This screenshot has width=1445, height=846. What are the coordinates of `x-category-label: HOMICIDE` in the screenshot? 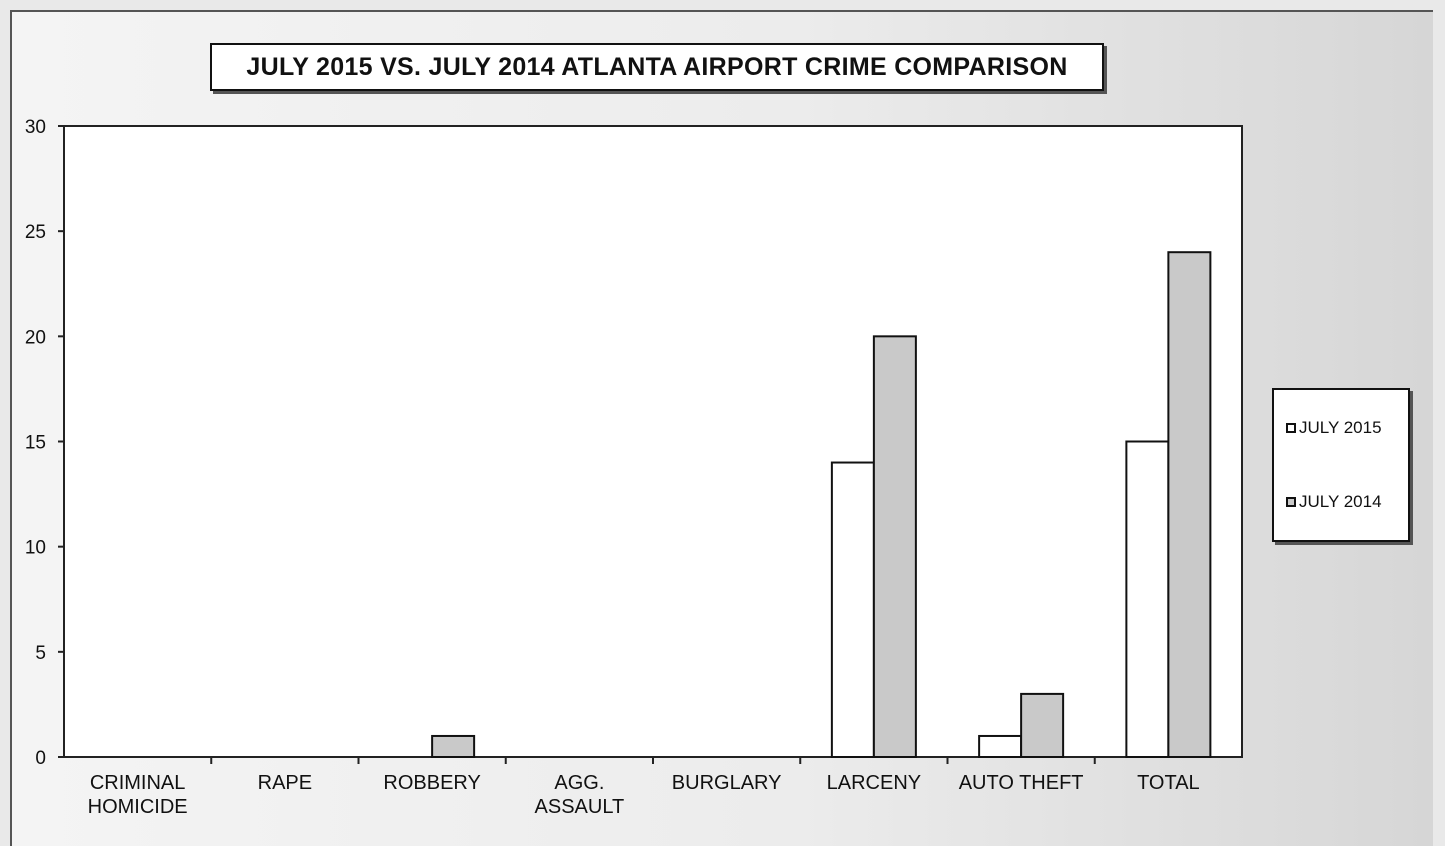 It's located at (138, 807).